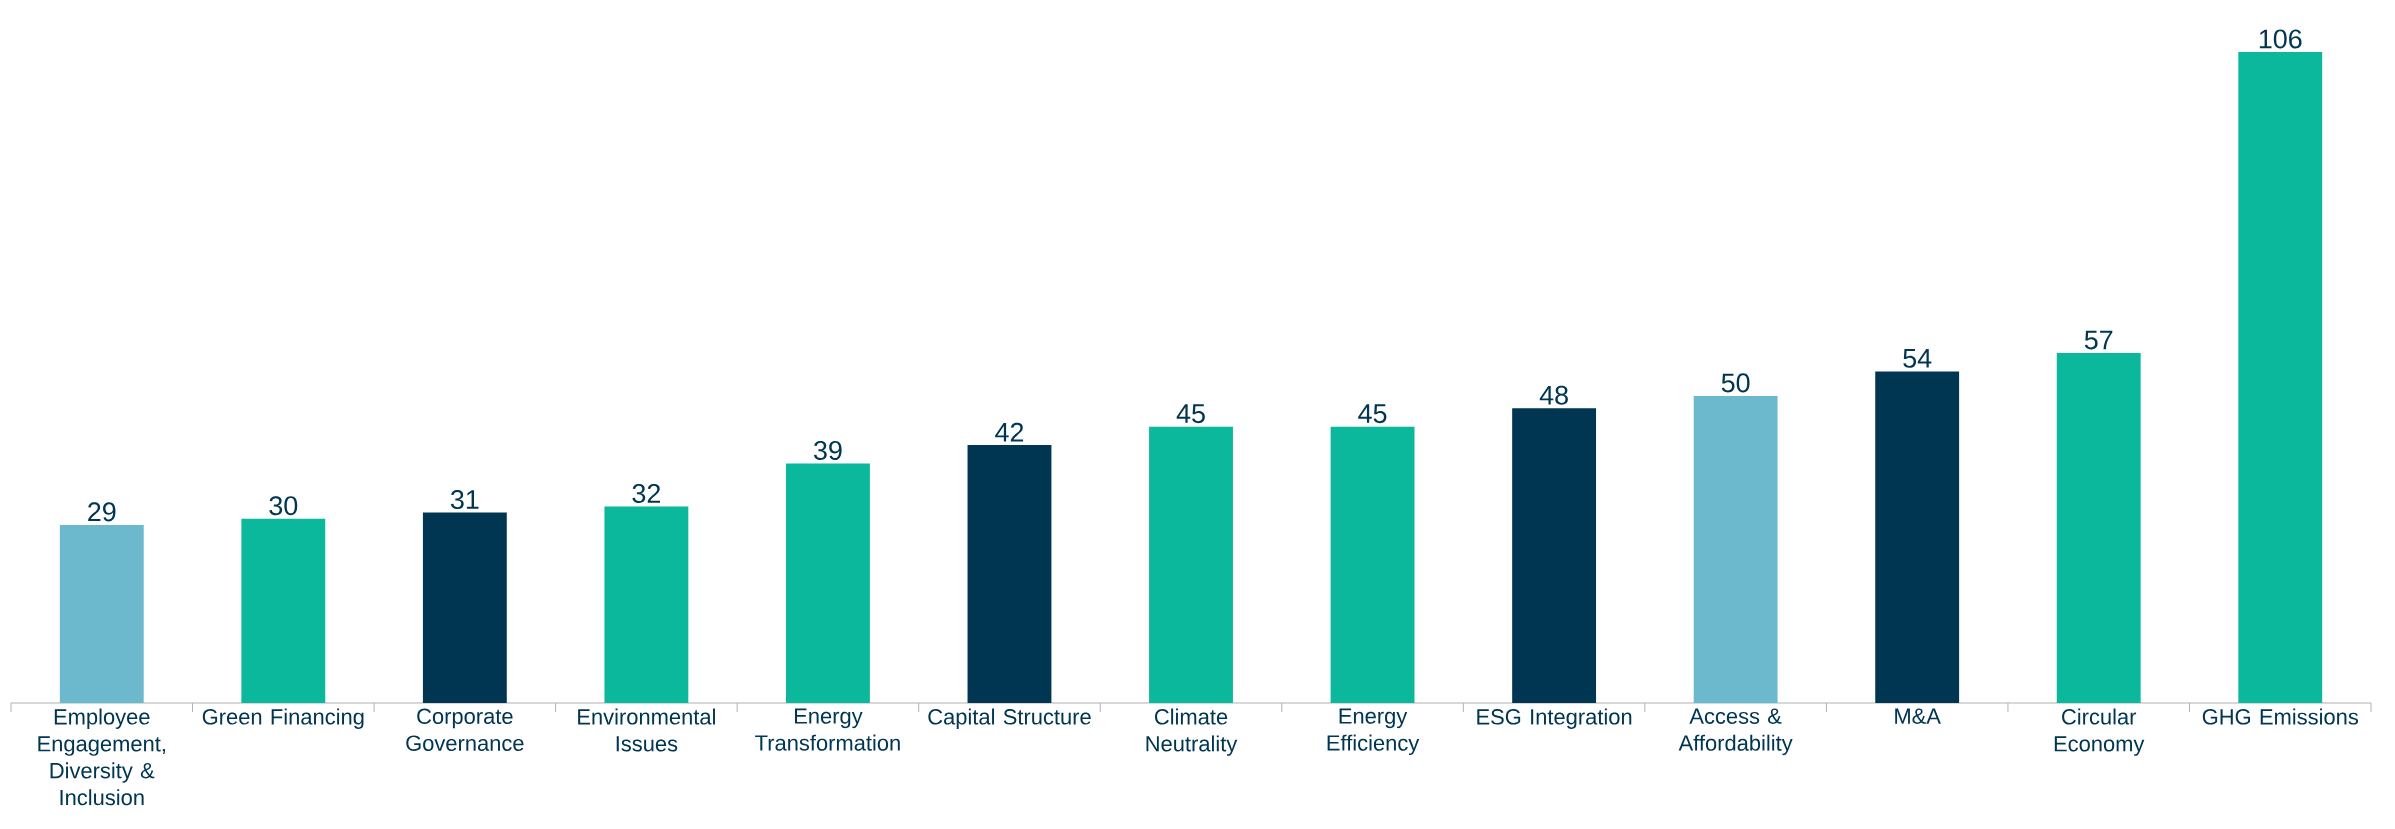  What do you see at coordinates (1553, 395) in the screenshot?
I see `data-label: 48` at bounding box center [1553, 395].